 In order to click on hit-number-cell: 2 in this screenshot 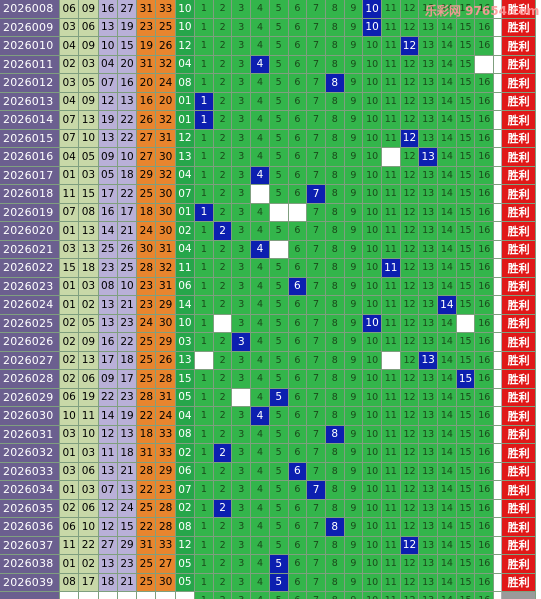, I will do `click(223, 508)`.